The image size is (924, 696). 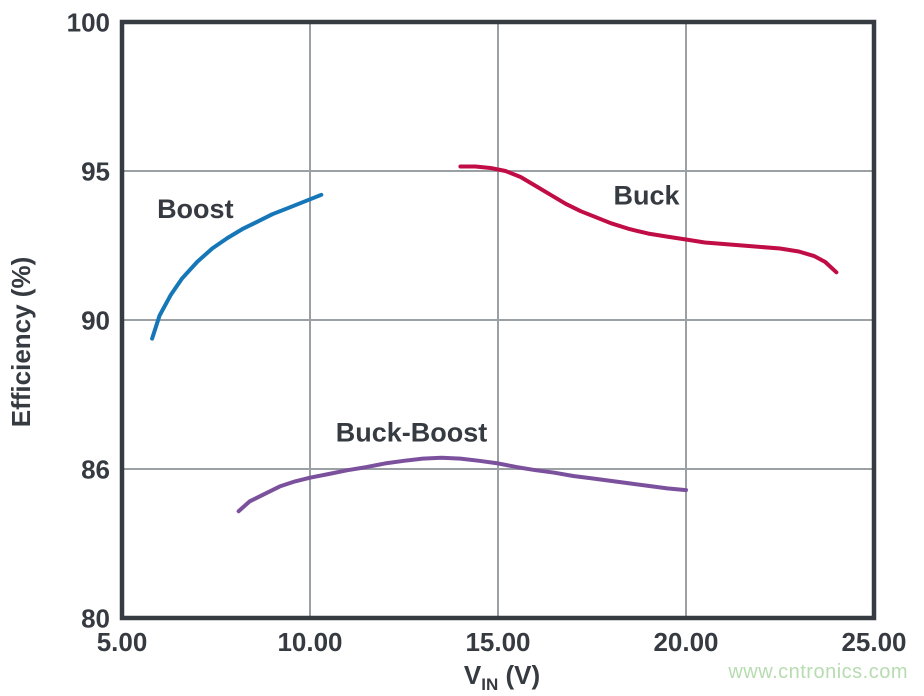 I want to click on x-tick-label: 5.00, so click(x=122, y=642).